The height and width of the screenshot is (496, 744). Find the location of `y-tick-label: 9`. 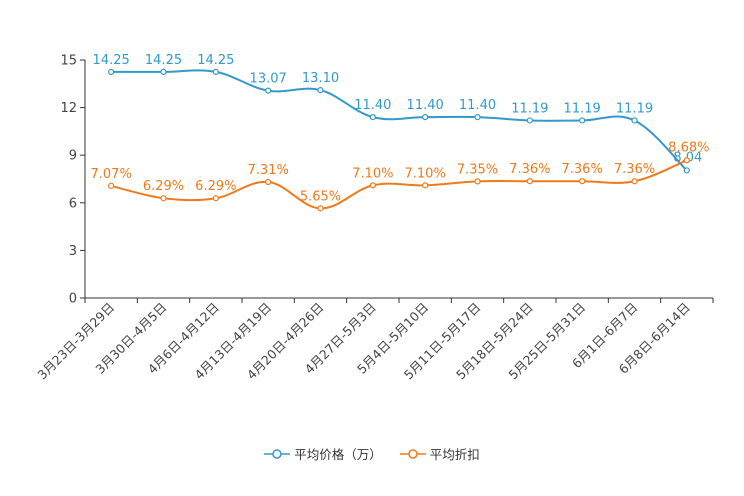

y-tick-label: 9 is located at coordinates (73, 156).